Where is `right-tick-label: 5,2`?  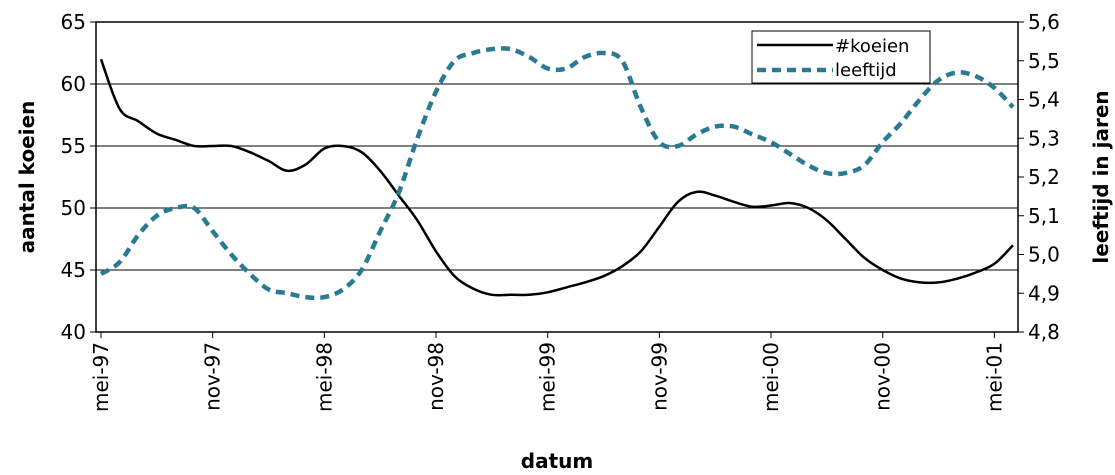 right-tick-label: 5,2 is located at coordinates (1044, 177).